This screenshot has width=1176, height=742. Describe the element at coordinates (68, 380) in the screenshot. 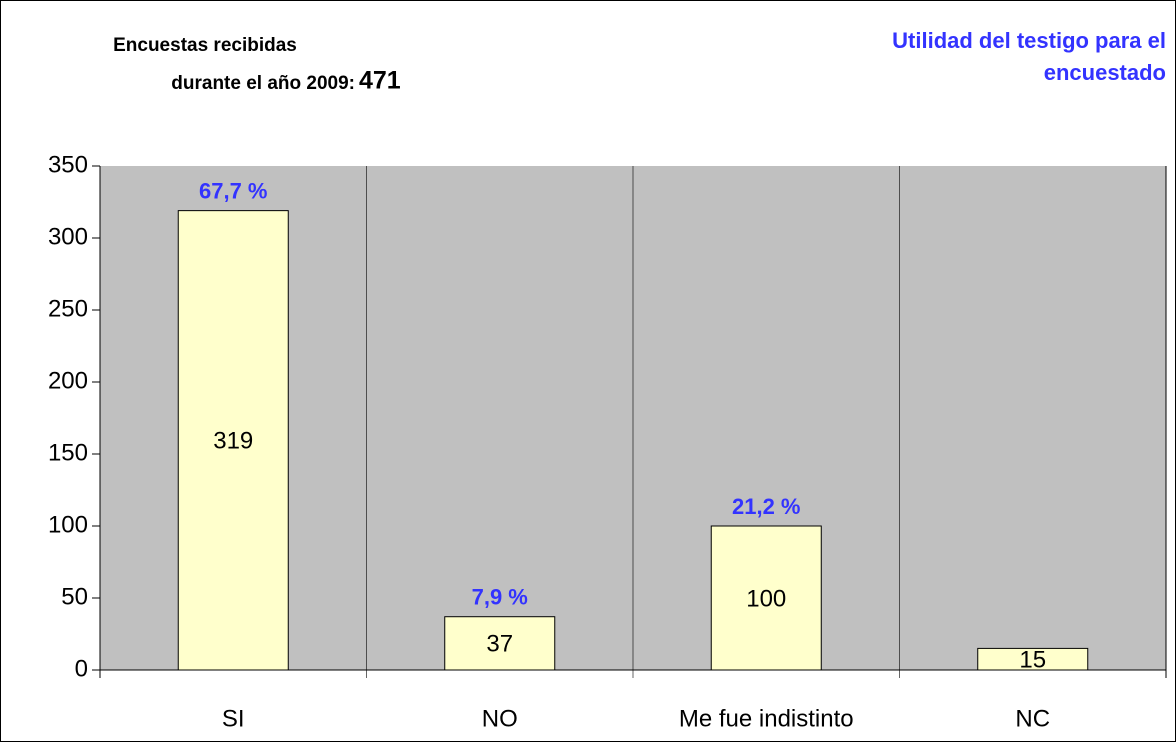

I see `y-tick-label: 200` at that location.